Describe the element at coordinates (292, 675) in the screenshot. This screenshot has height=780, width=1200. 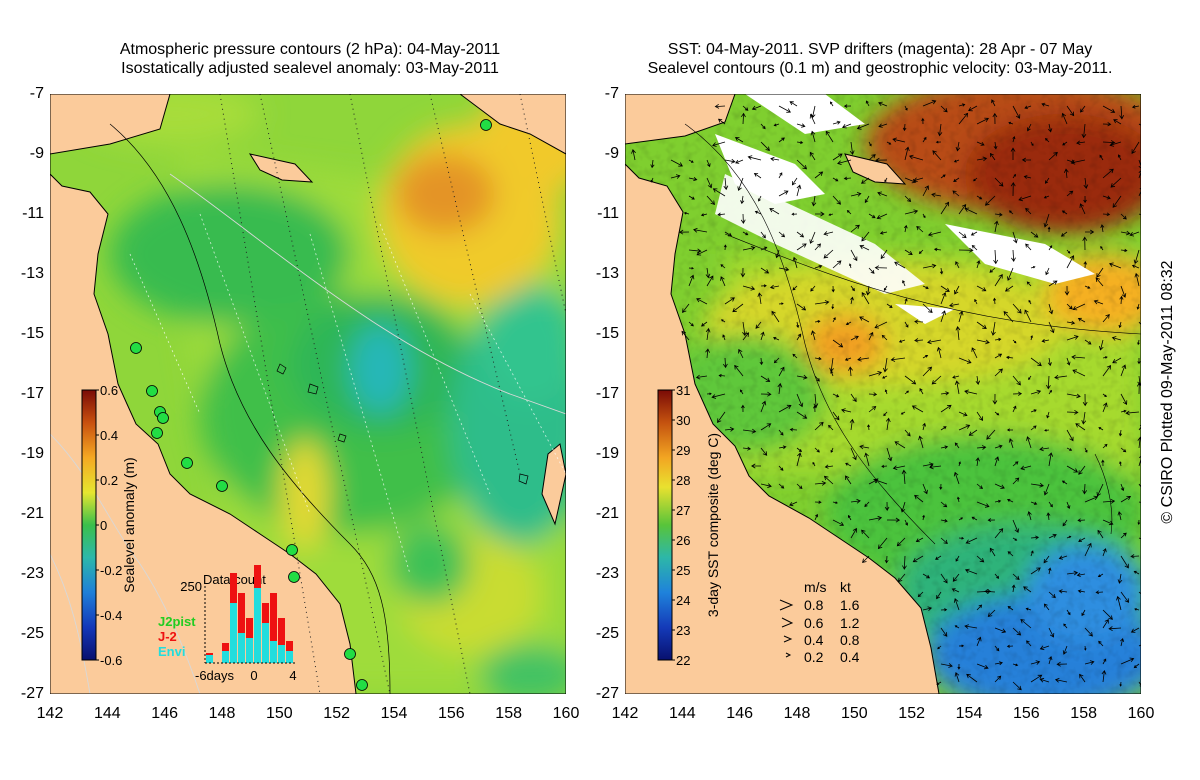
I see `inset-x-tick: 4` at that location.